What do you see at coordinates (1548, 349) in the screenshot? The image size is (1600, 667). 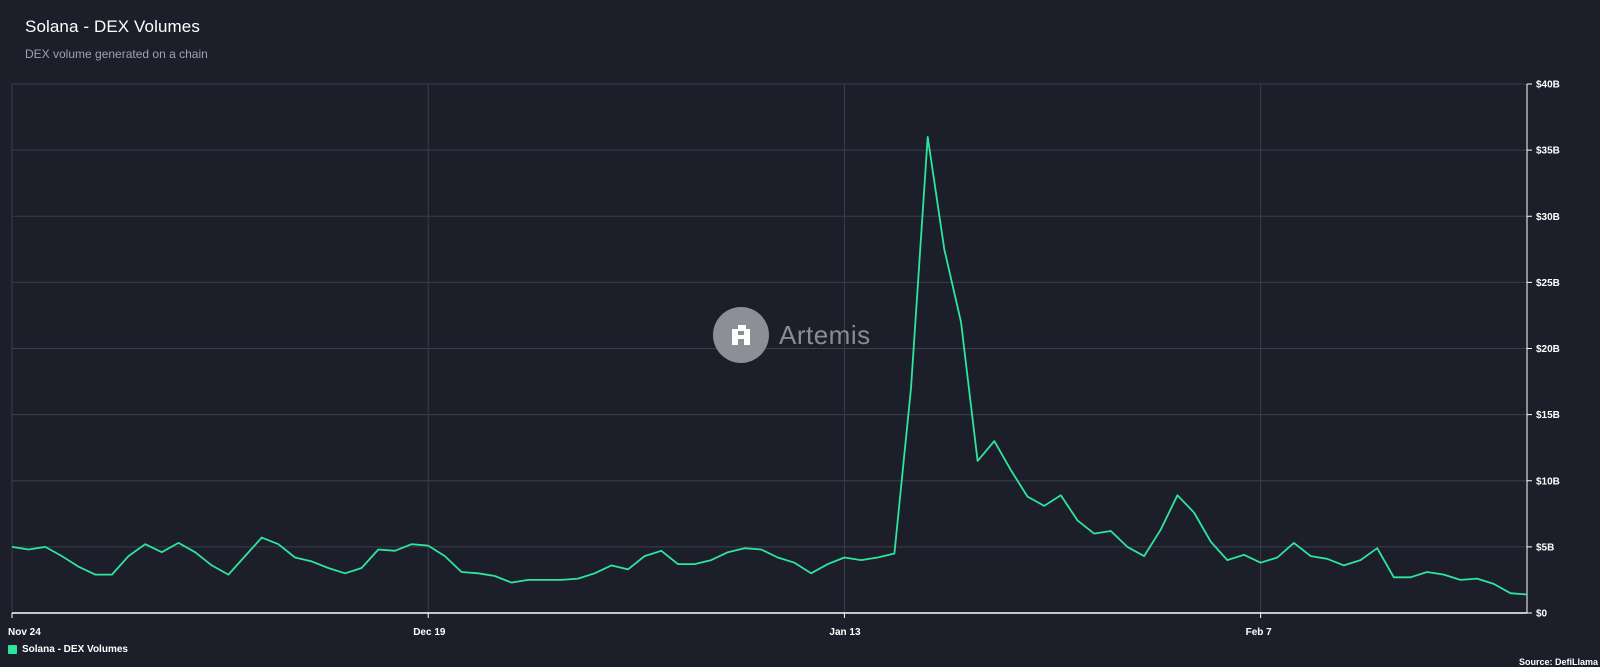 I see `y-tick-label: $20B` at bounding box center [1548, 349].